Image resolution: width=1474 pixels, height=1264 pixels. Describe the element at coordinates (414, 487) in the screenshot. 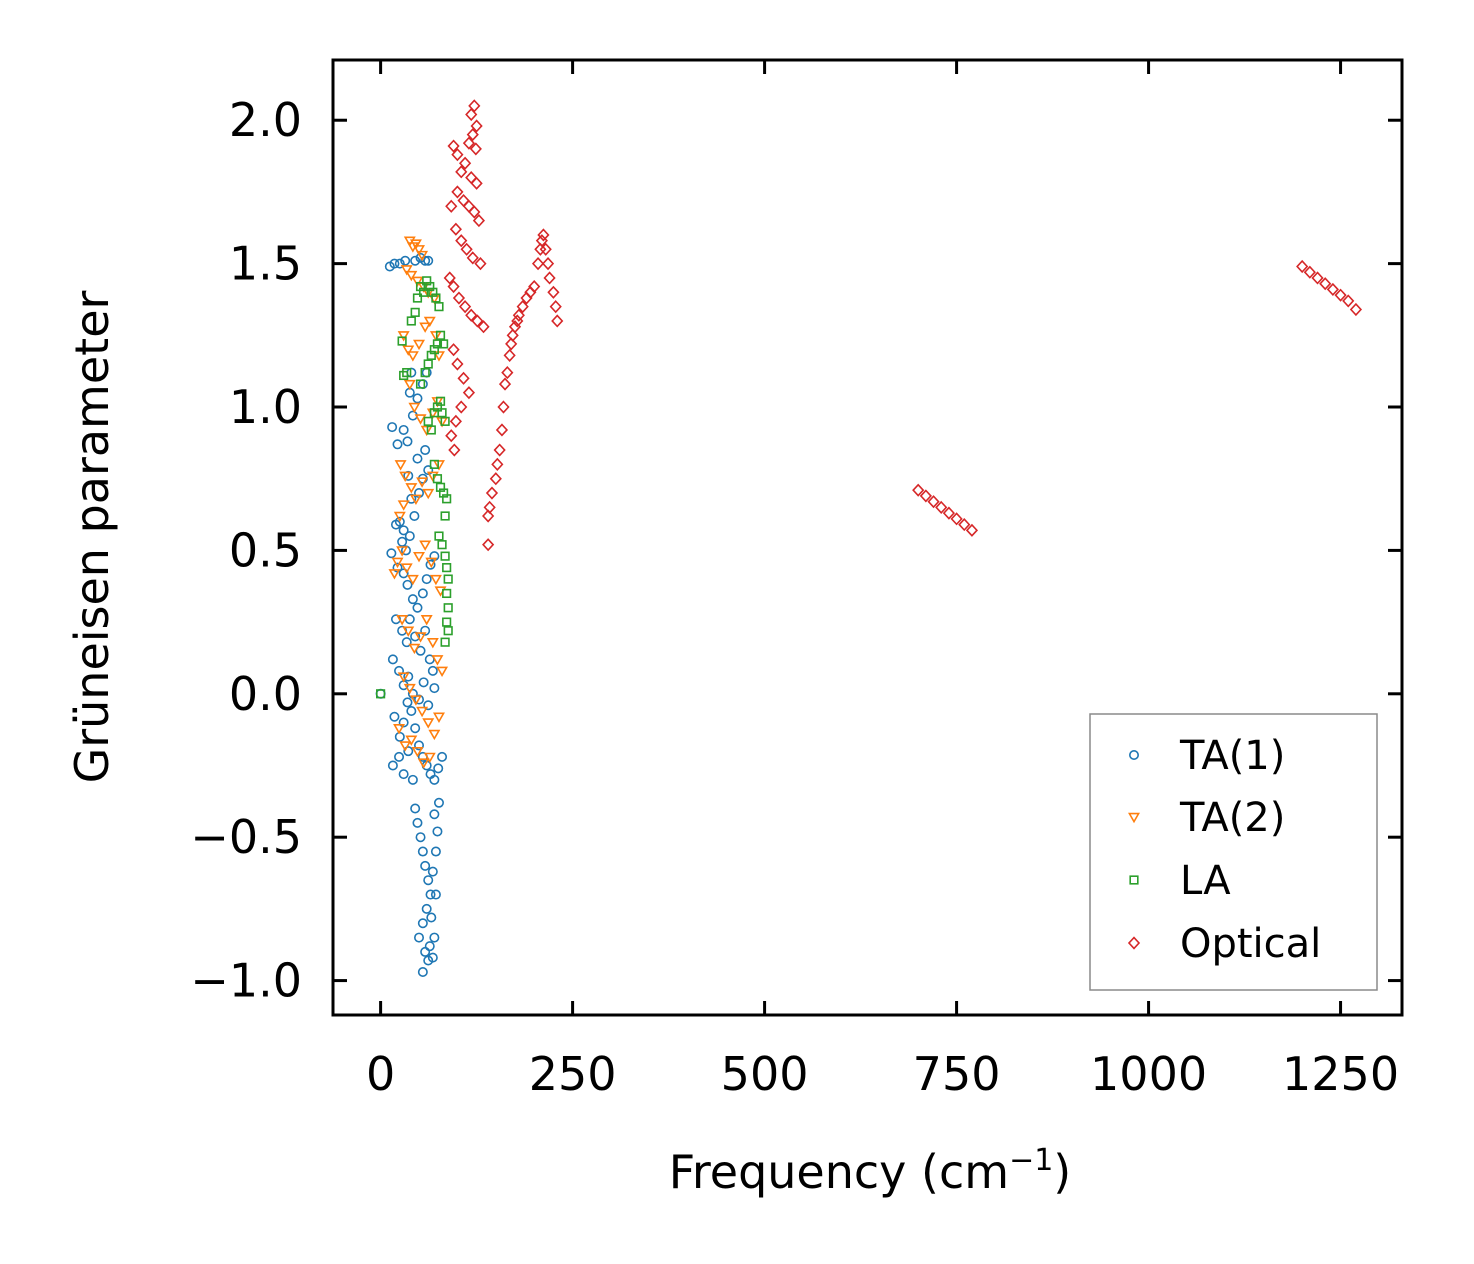

I see `series-la` at that location.